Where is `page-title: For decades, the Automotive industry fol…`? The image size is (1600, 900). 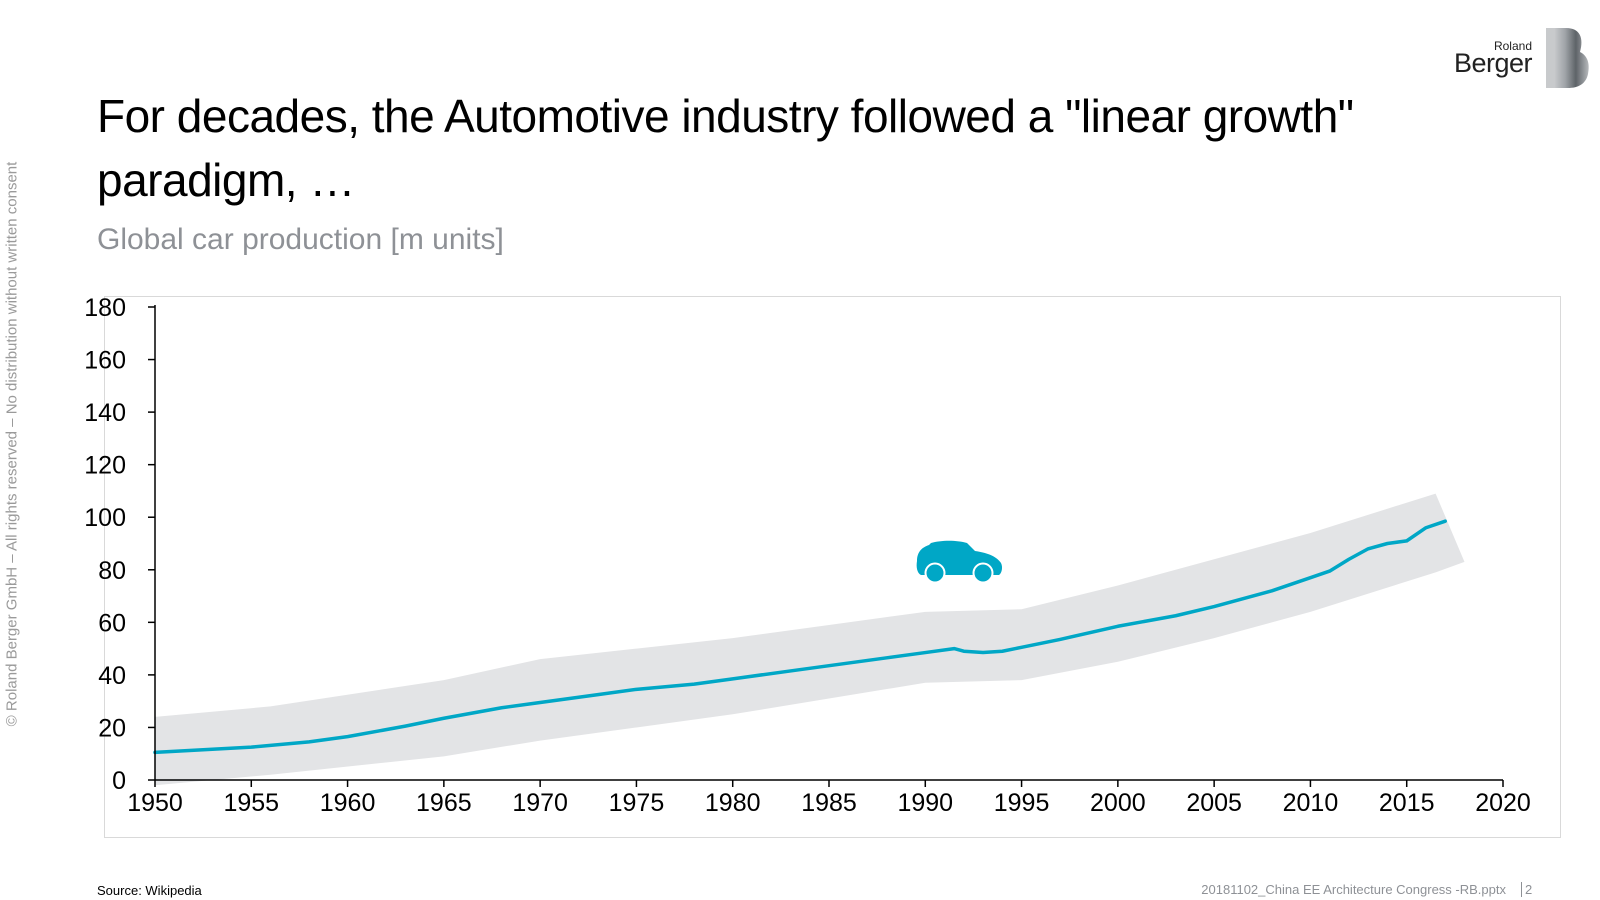
page-title: For decades, the Automotive industry fol… is located at coordinates (725, 148).